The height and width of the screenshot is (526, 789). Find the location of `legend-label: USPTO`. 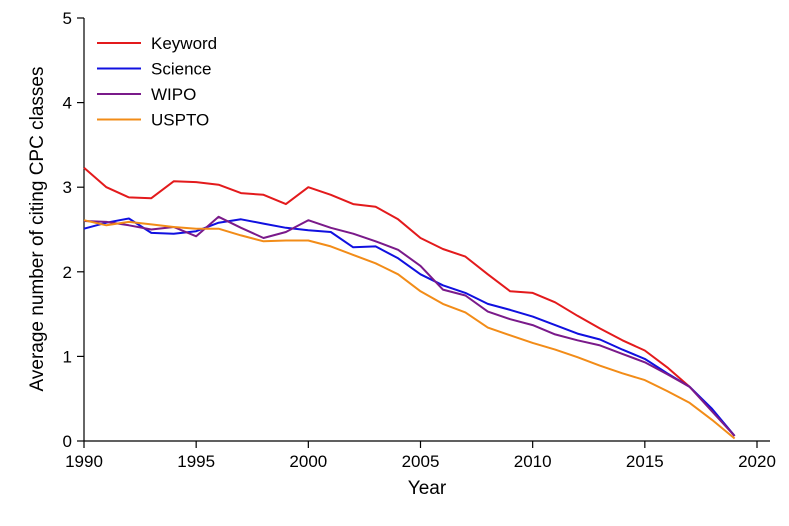

legend-label: USPTO is located at coordinates (180, 120).